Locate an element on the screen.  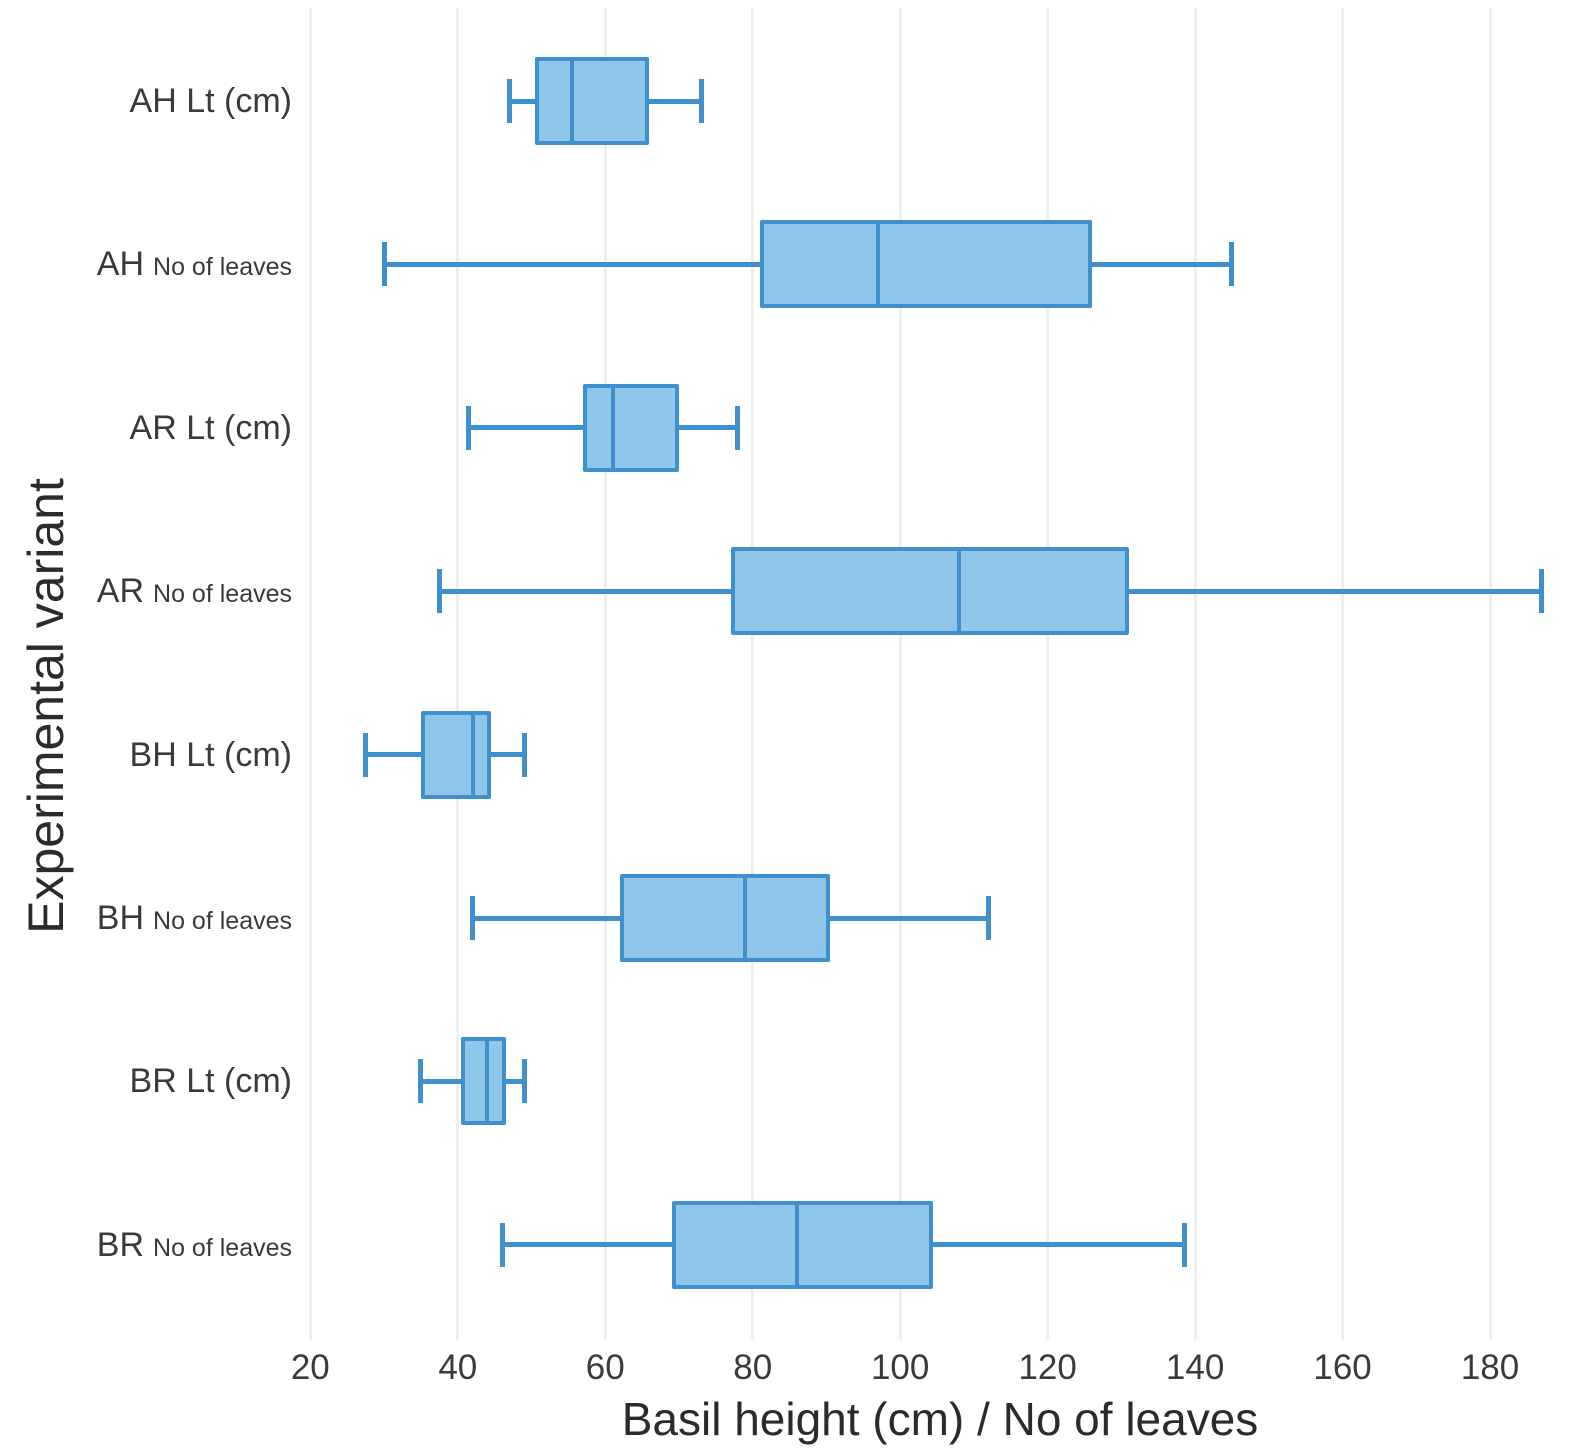
x-tick-label-60: 60 is located at coordinates (605, 1367).